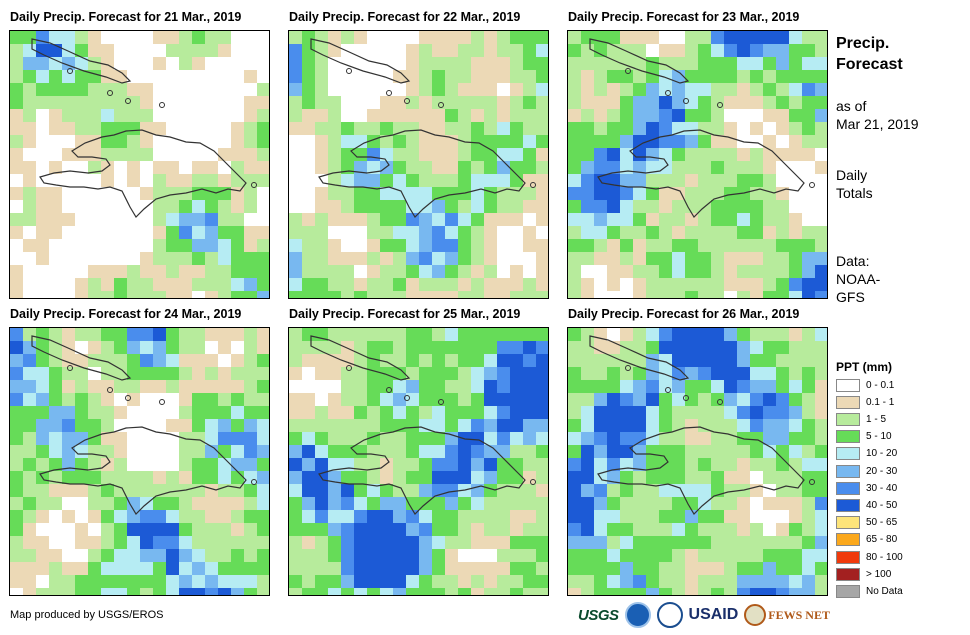 The image size is (970, 635). I want to click on noaa-logo-icon, so click(637, 615).